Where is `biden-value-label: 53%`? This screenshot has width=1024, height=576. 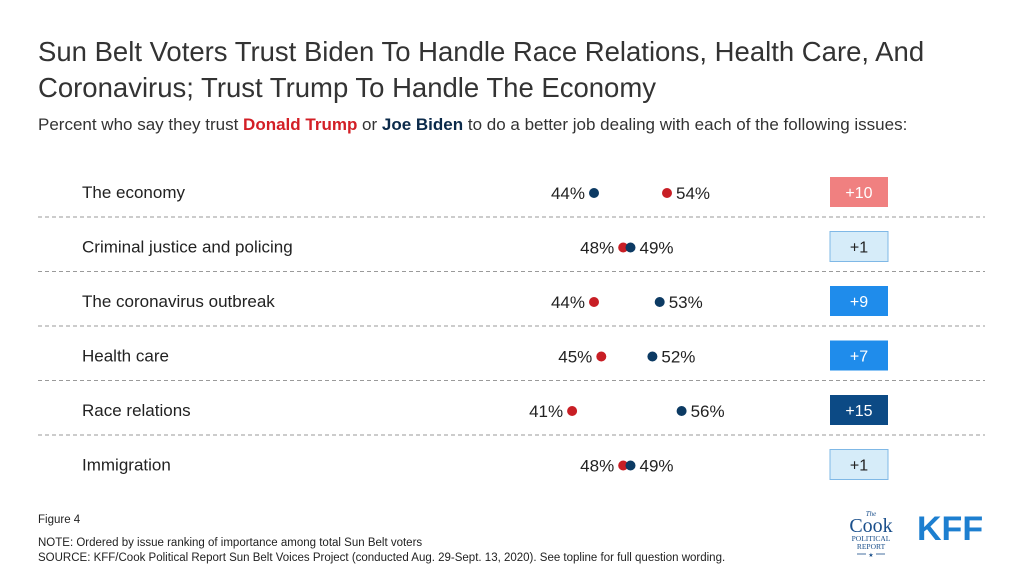
biden-value-label: 53% is located at coordinates (686, 302).